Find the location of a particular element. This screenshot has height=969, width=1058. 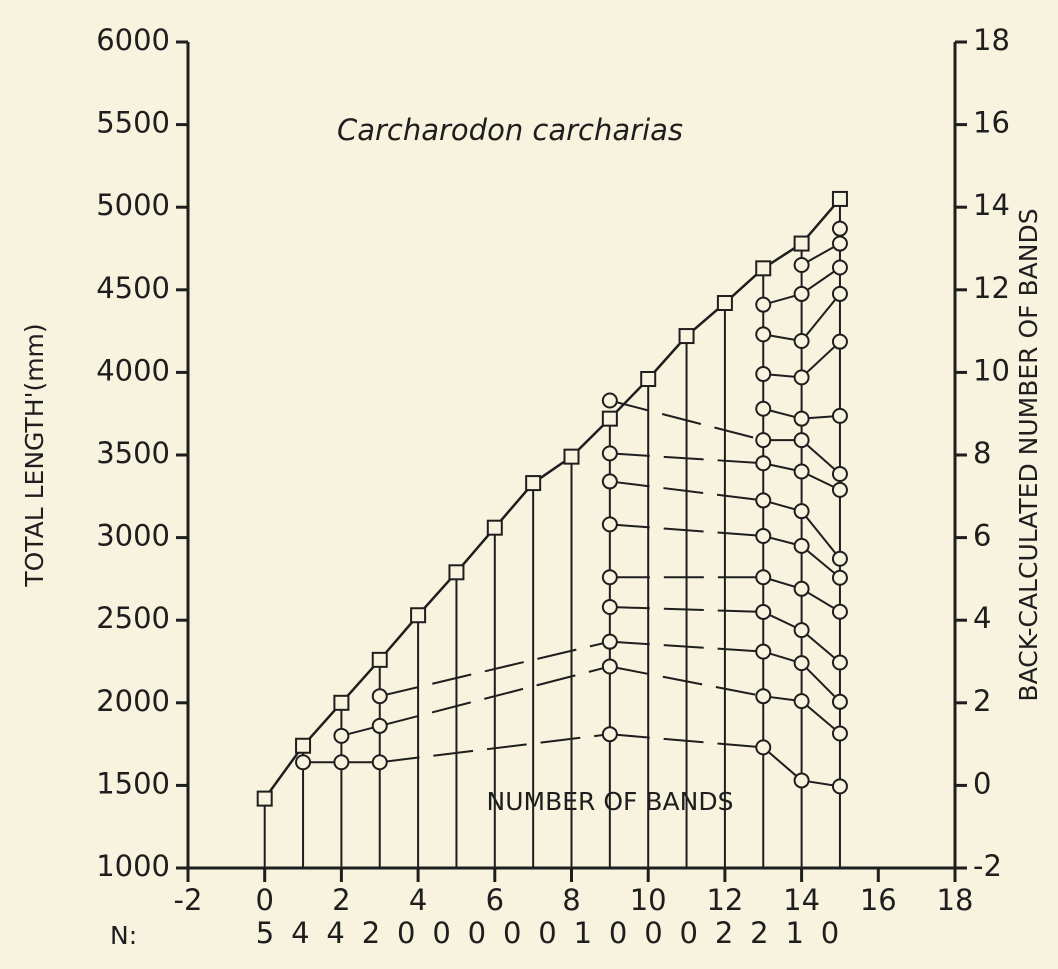

y-tick-label: 3500 is located at coordinates (133, 453).